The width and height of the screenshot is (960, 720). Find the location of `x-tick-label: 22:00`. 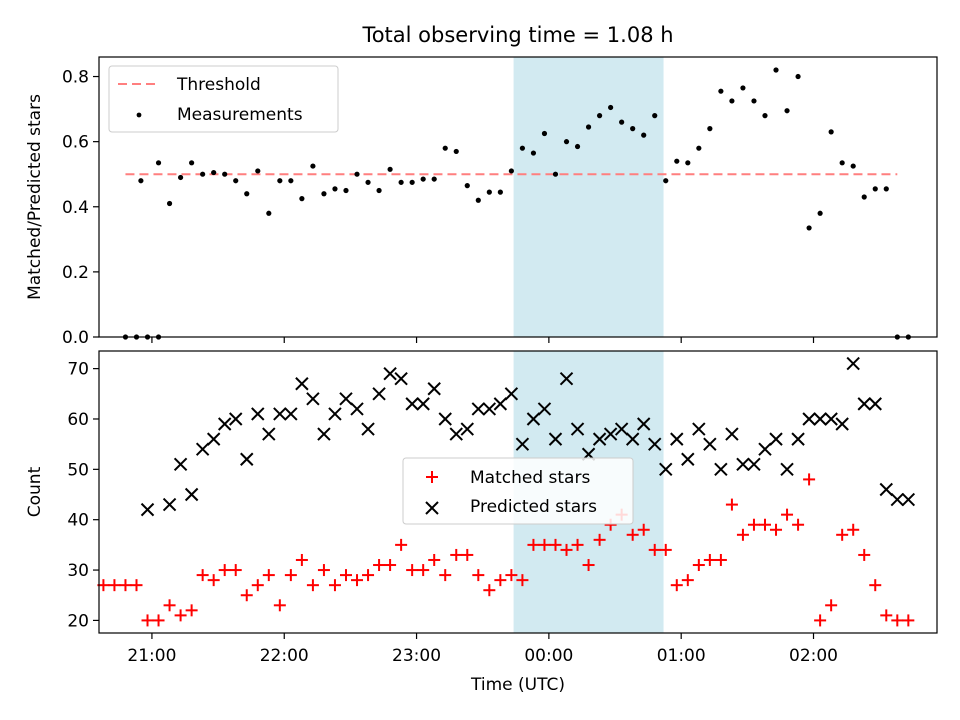

x-tick-label: 22:00 is located at coordinates (284, 656).